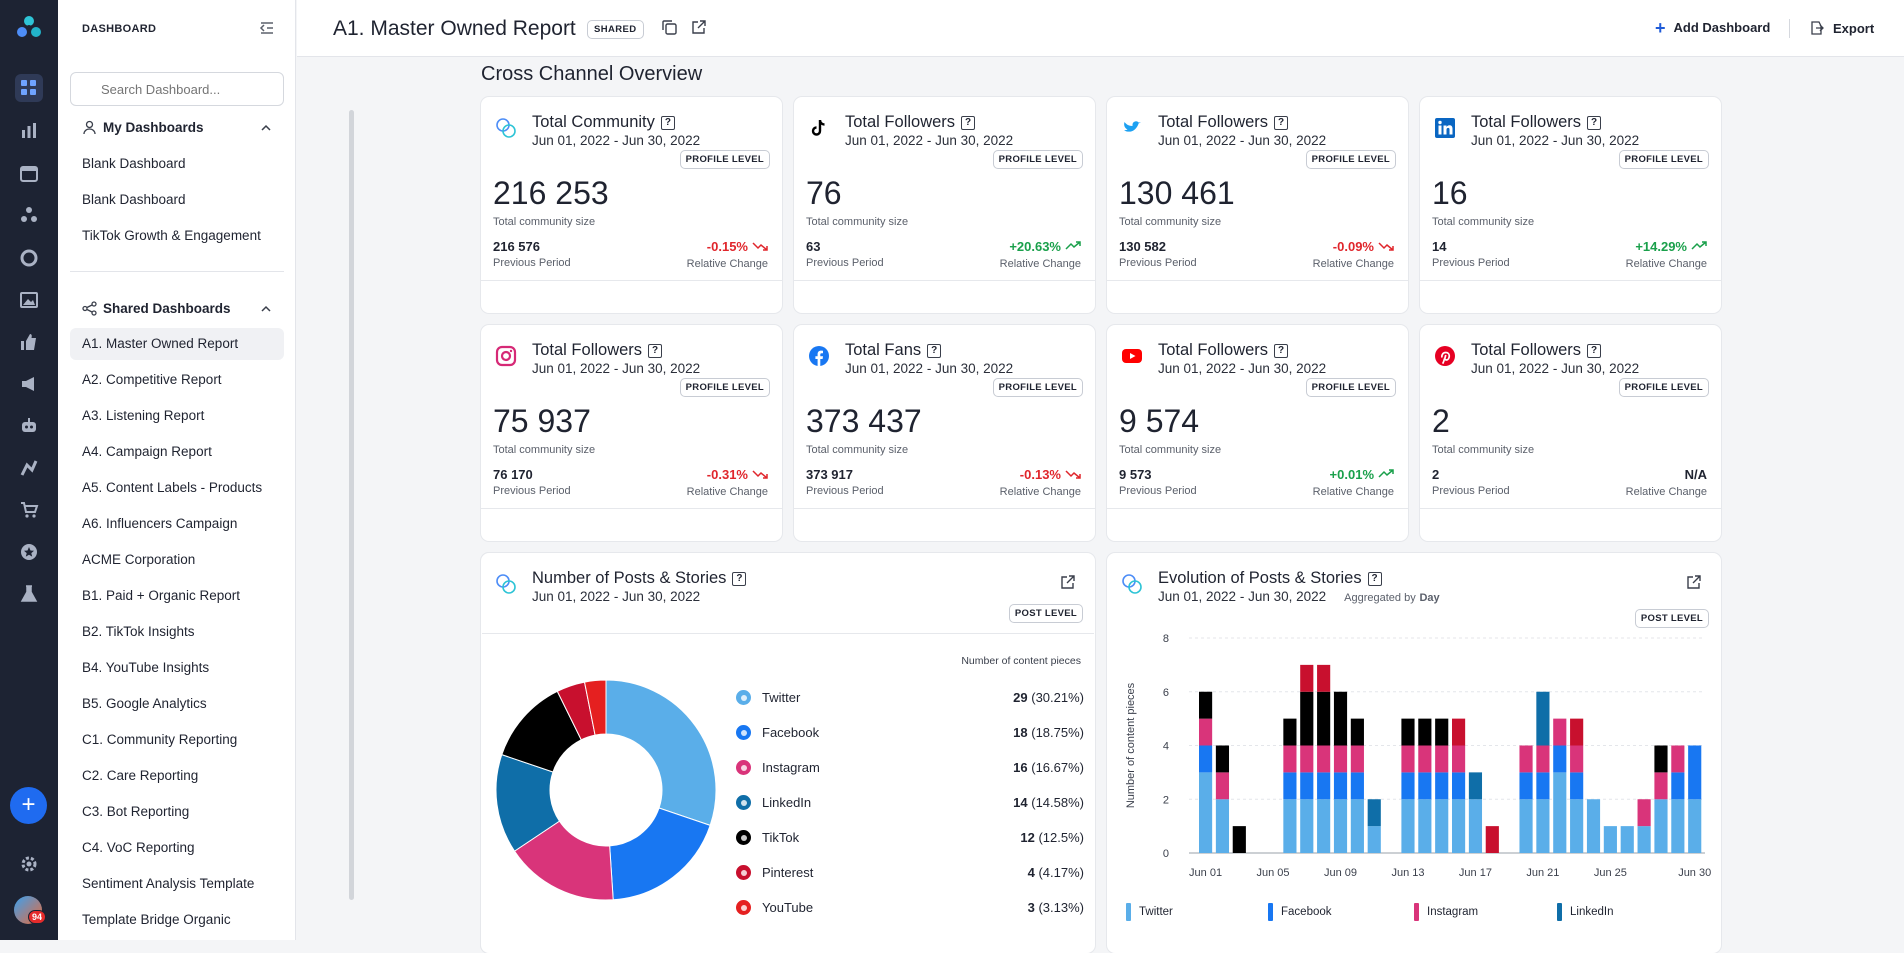 Image resolution: width=1904 pixels, height=953 pixels. I want to click on megaphone-icon, so click(29, 384).